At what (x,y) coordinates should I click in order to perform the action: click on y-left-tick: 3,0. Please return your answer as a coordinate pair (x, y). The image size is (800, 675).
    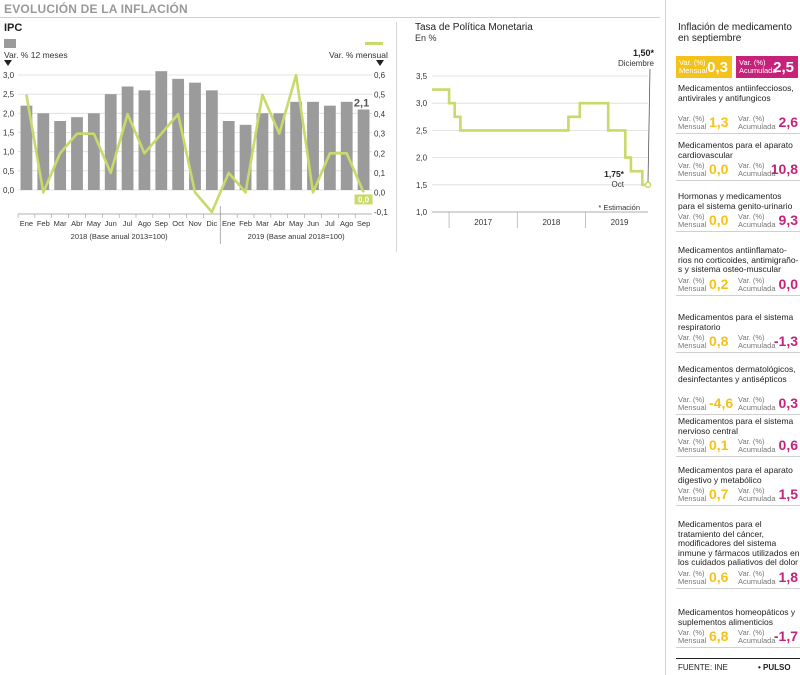
    Looking at the image, I should click on (9, 75).